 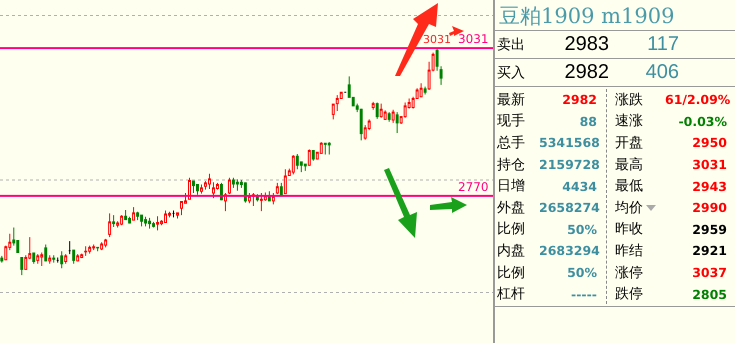 I want to click on text: 50%, so click(x=581, y=272).